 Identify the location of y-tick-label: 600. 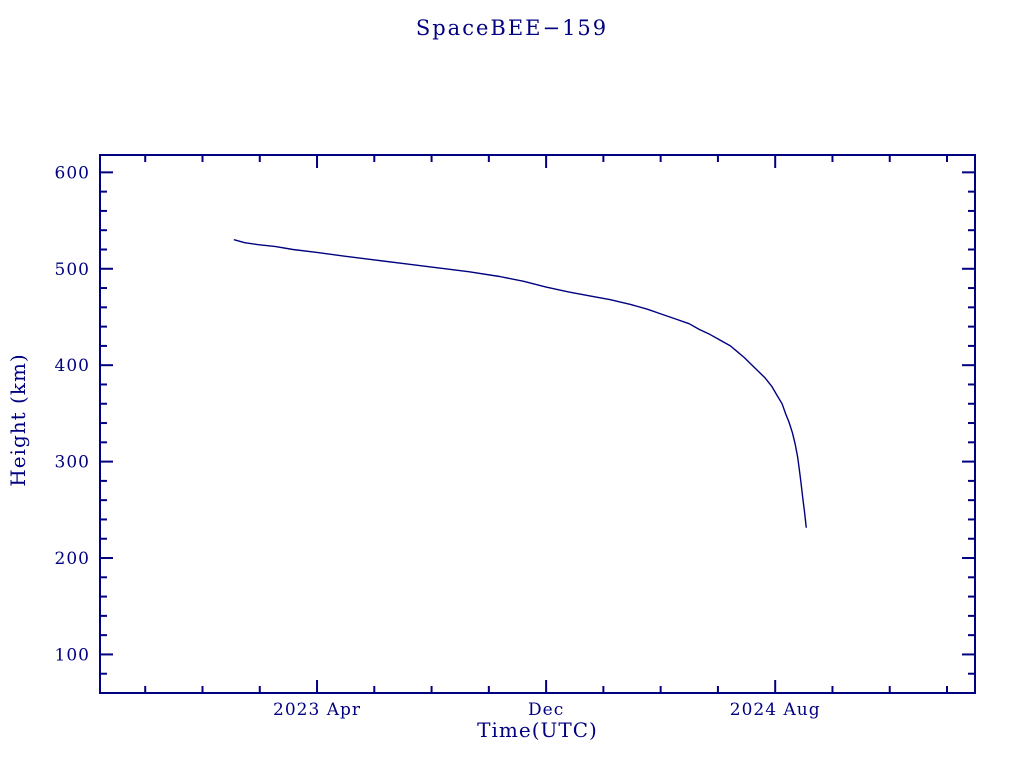
(72, 173).